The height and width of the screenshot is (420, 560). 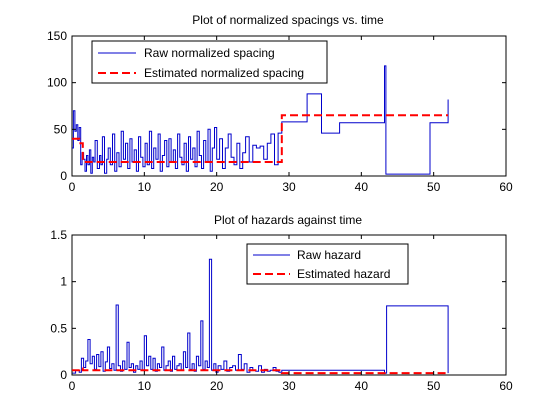 What do you see at coordinates (288, 220) in the screenshot?
I see `plot-title: Plot of hazards against time` at bounding box center [288, 220].